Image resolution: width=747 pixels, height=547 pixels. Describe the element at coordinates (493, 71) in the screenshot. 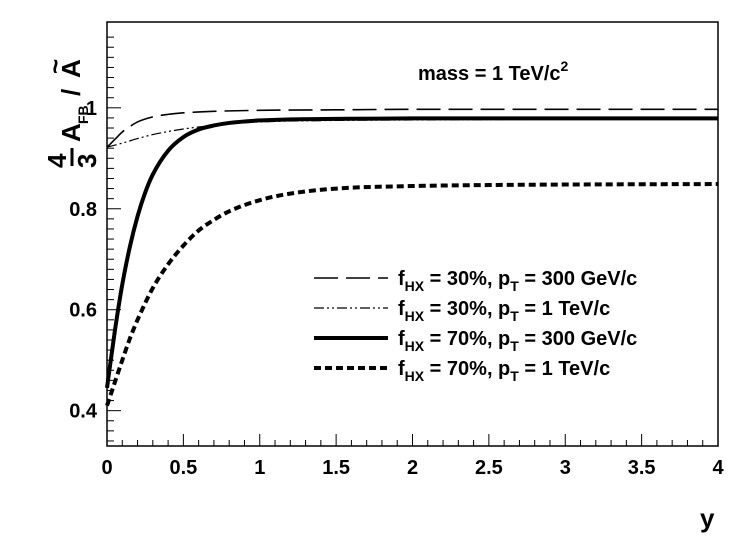

I see `mass-annotation: mass = 1 TeV/c2` at that location.